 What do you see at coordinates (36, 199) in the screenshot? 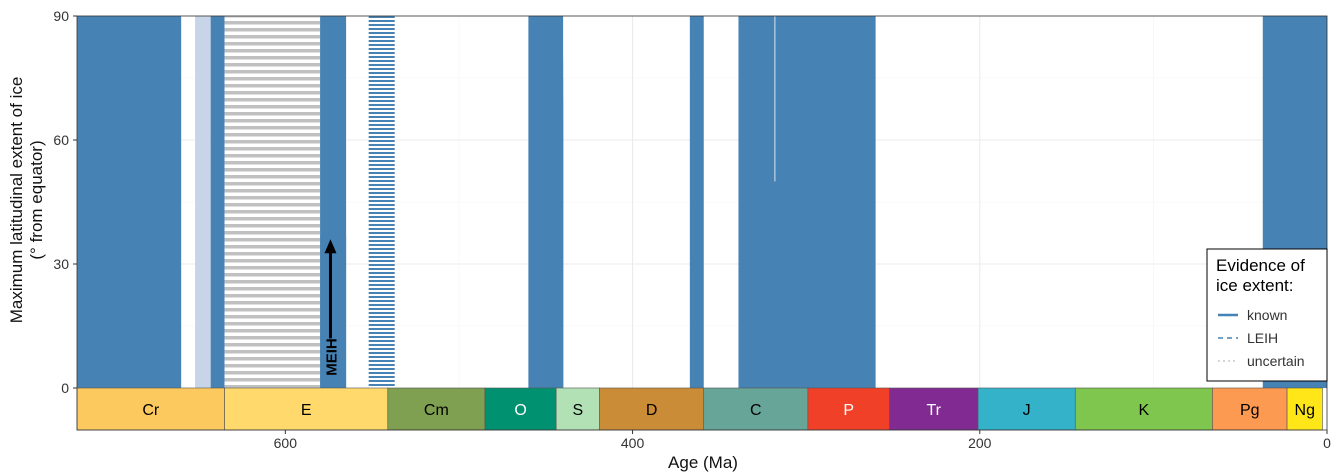
I see `y-axis-title-line2: (° from equator)` at bounding box center [36, 199].